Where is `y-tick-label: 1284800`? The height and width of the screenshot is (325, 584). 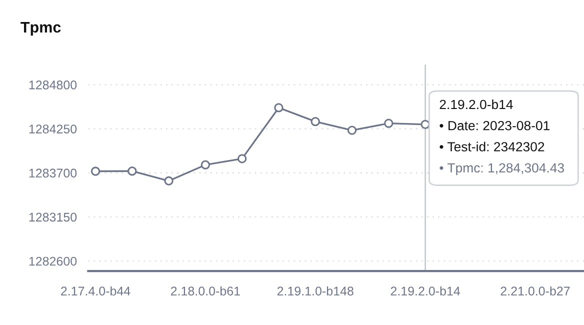 y-tick-label: 1284800 is located at coordinates (53, 85).